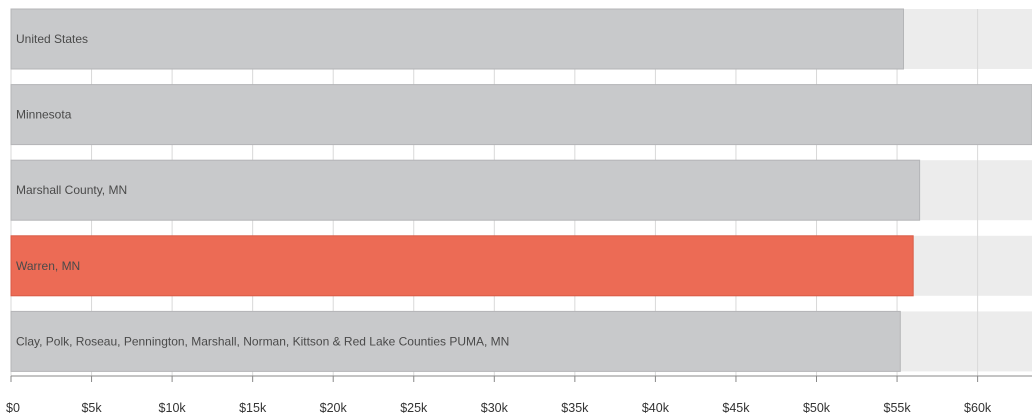 The width and height of the screenshot is (1032, 415). I want to click on x-tick-label: $5k, so click(91, 408).